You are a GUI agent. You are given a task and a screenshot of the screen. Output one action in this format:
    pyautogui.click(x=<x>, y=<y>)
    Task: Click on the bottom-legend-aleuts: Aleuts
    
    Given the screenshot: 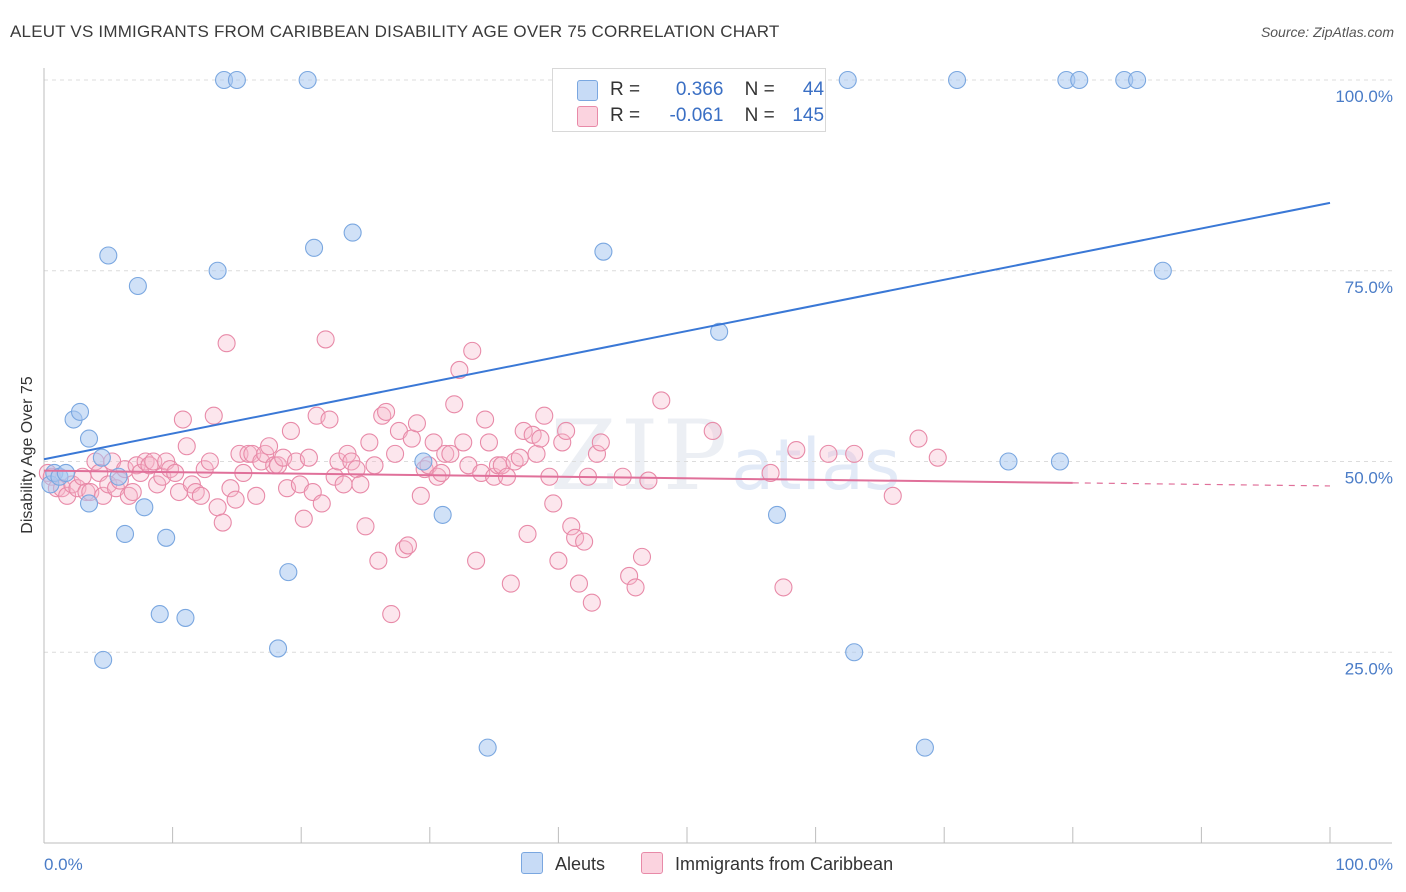 What is the action you would take?
    pyautogui.click(x=563, y=863)
    